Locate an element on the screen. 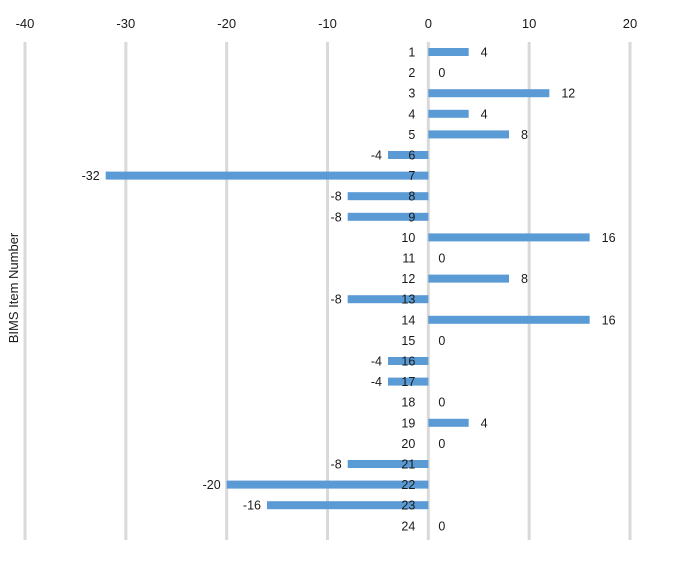  data-label-item-15: 0 is located at coordinates (441, 341).